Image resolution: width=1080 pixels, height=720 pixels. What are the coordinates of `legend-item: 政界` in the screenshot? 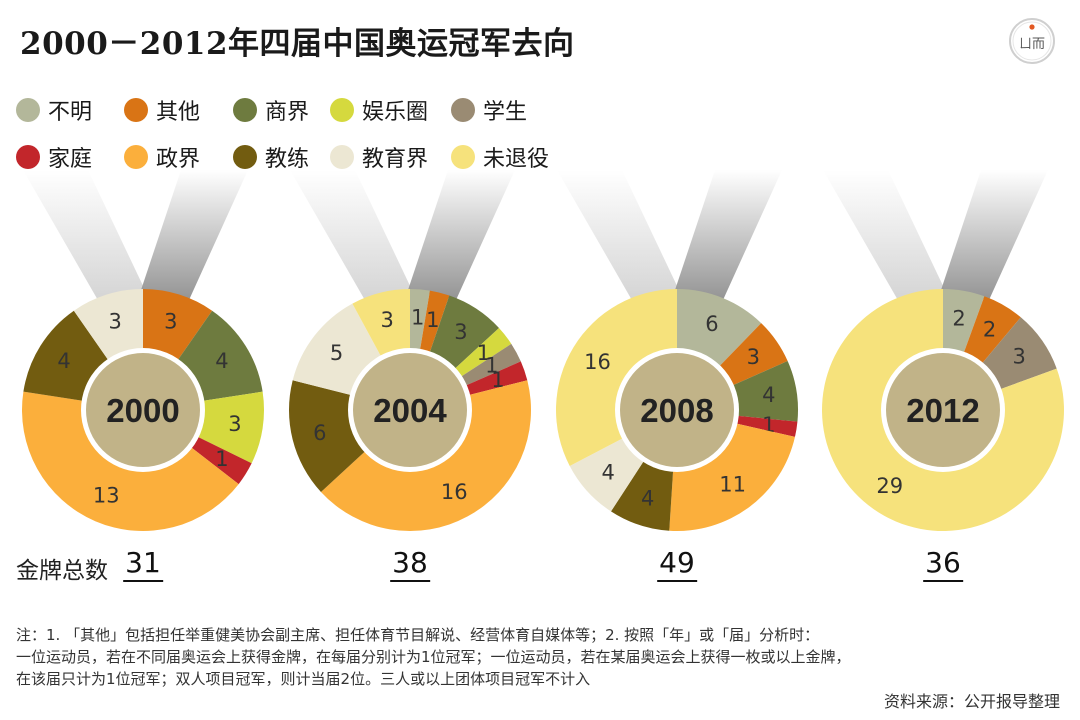 It's located at (162, 157).